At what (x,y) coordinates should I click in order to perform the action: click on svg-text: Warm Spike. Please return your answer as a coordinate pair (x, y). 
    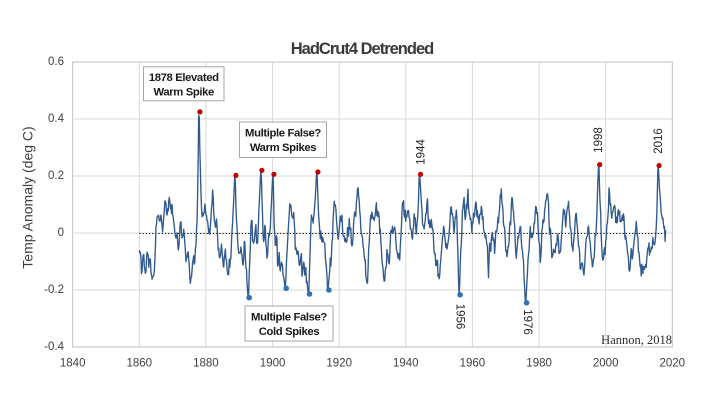
    Looking at the image, I should click on (184, 93).